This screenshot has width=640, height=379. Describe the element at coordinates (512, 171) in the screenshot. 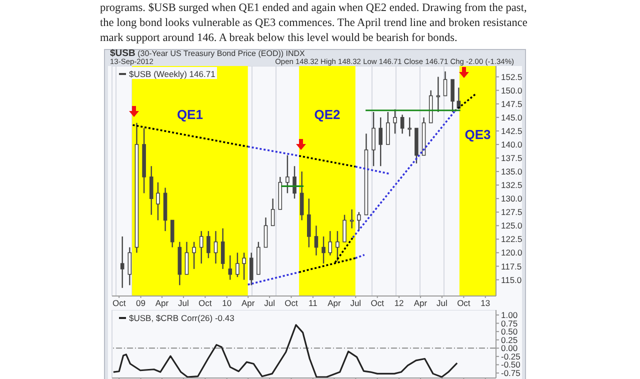

I see `y-tick-label: 135.0` at that location.